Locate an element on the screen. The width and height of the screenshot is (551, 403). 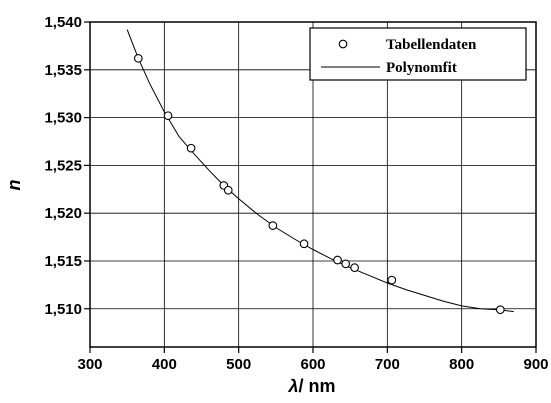
x-tick-label: 500 is located at coordinates (238, 364).